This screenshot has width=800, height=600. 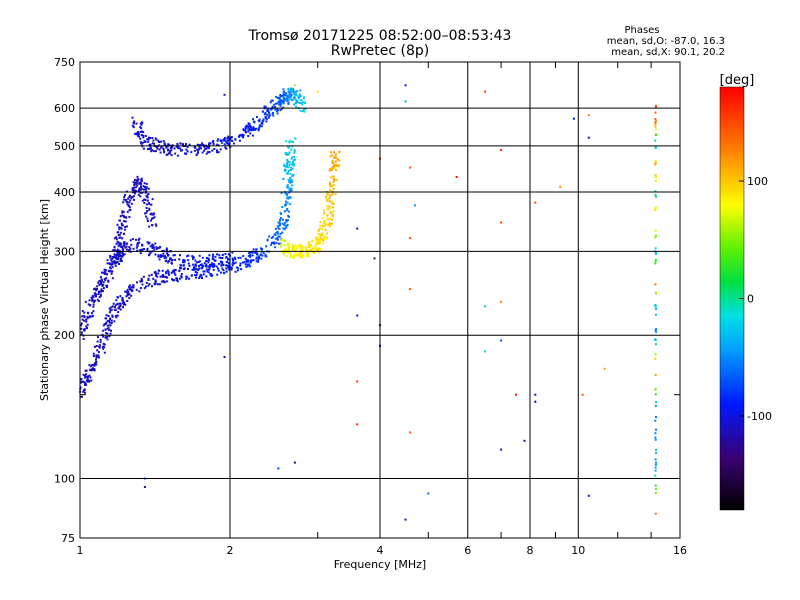 What do you see at coordinates (737, 80) in the screenshot?
I see `colorbar-unit: [deg]` at bounding box center [737, 80].